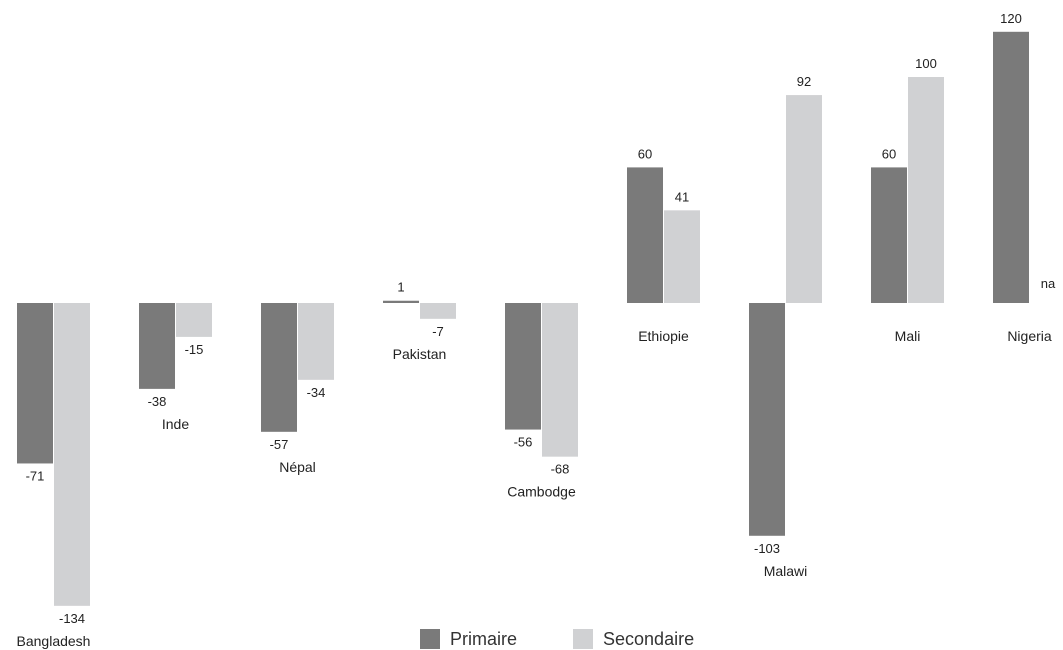 The image size is (1063, 650). Describe the element at coordinates (72, 454) in the screenshot. I see `bar-bangladesh-secondaire` at that location.